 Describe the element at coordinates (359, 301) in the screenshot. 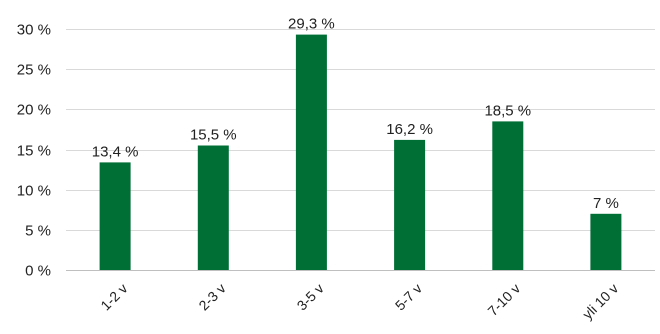

I see `x-axis-labels: 1-2 v 2-3 v 3-5 v 5-7 v 7-10 v yli 10 v` at that location.